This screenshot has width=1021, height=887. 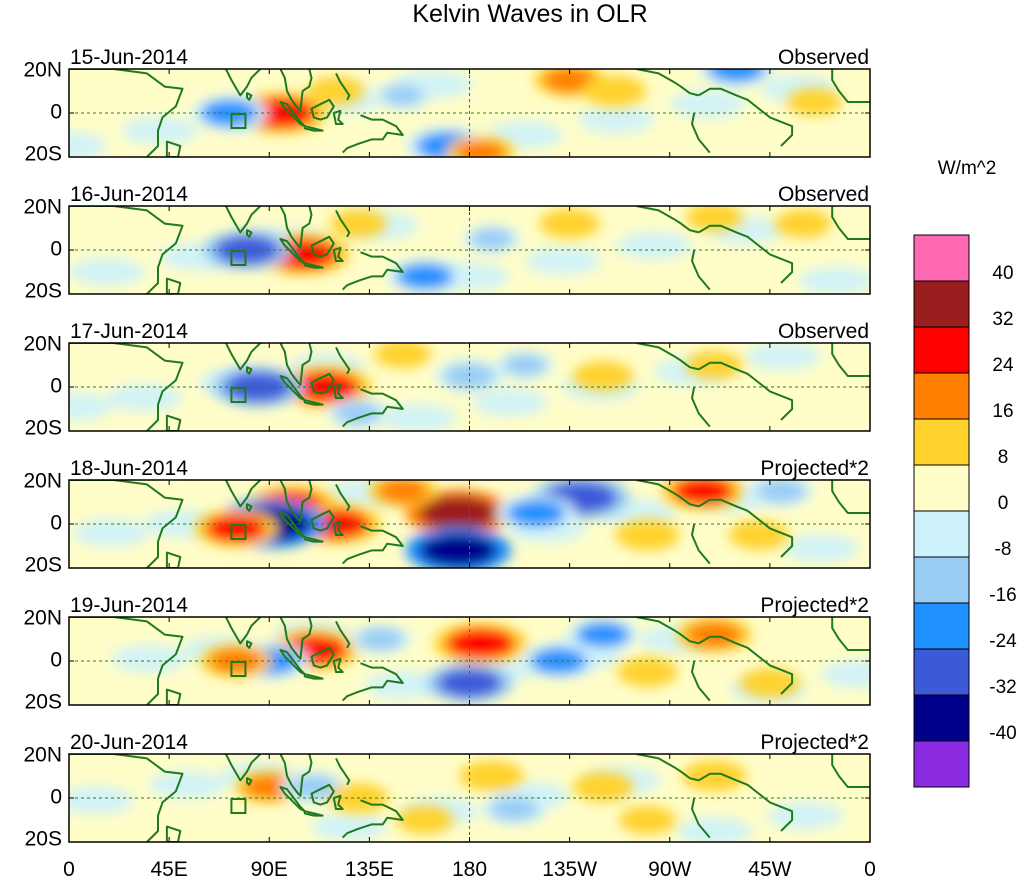 What do you see at coordinates (469, 869) in the screenshot?
I see `longitude-axis: 0 45E 90E 135E 180 135W 90W 45W 0` at bounding box center [469, 869].